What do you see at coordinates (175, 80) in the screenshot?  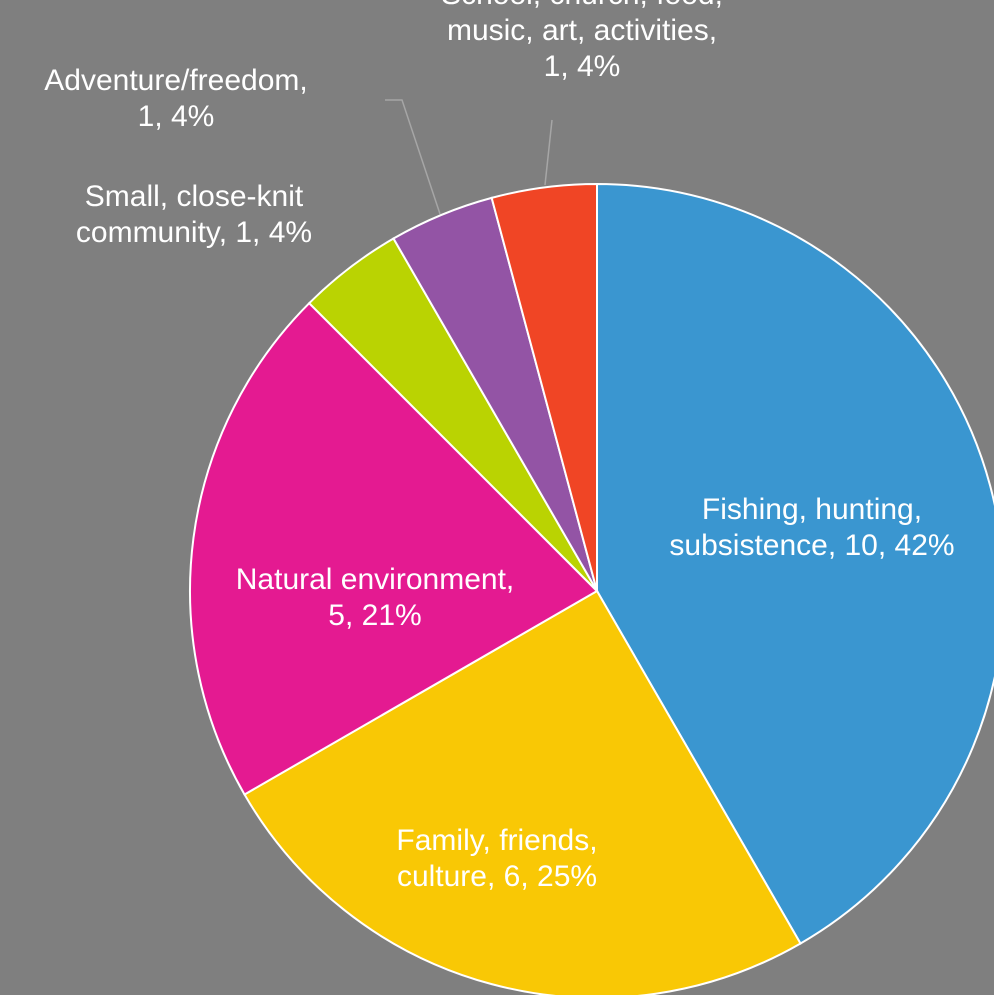 I see `slice-data-label-line: Adventure/freedom,` at bounding box center [175, 80].